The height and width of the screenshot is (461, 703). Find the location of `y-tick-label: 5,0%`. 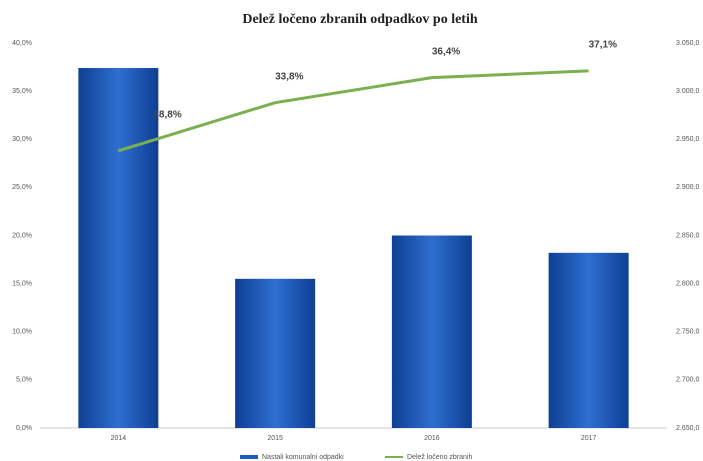

y-tick-label: 5,0% is located at coordinates (24, 380).